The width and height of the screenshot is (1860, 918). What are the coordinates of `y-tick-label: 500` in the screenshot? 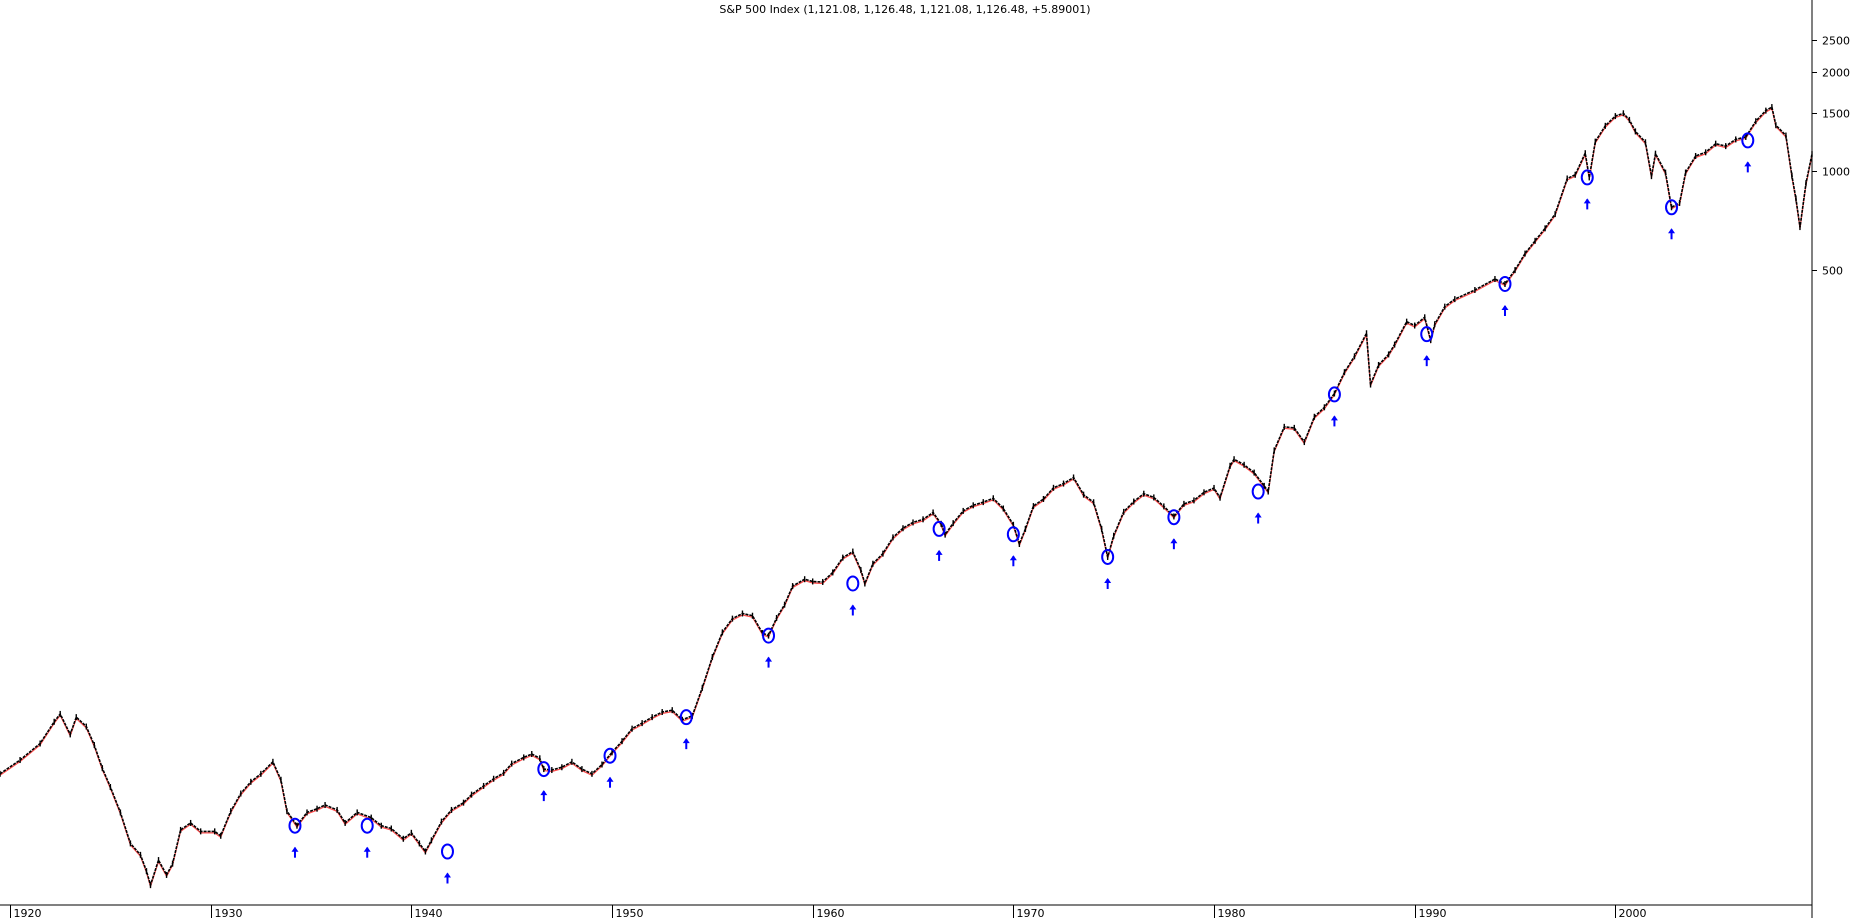 It's located at (1832, 271).